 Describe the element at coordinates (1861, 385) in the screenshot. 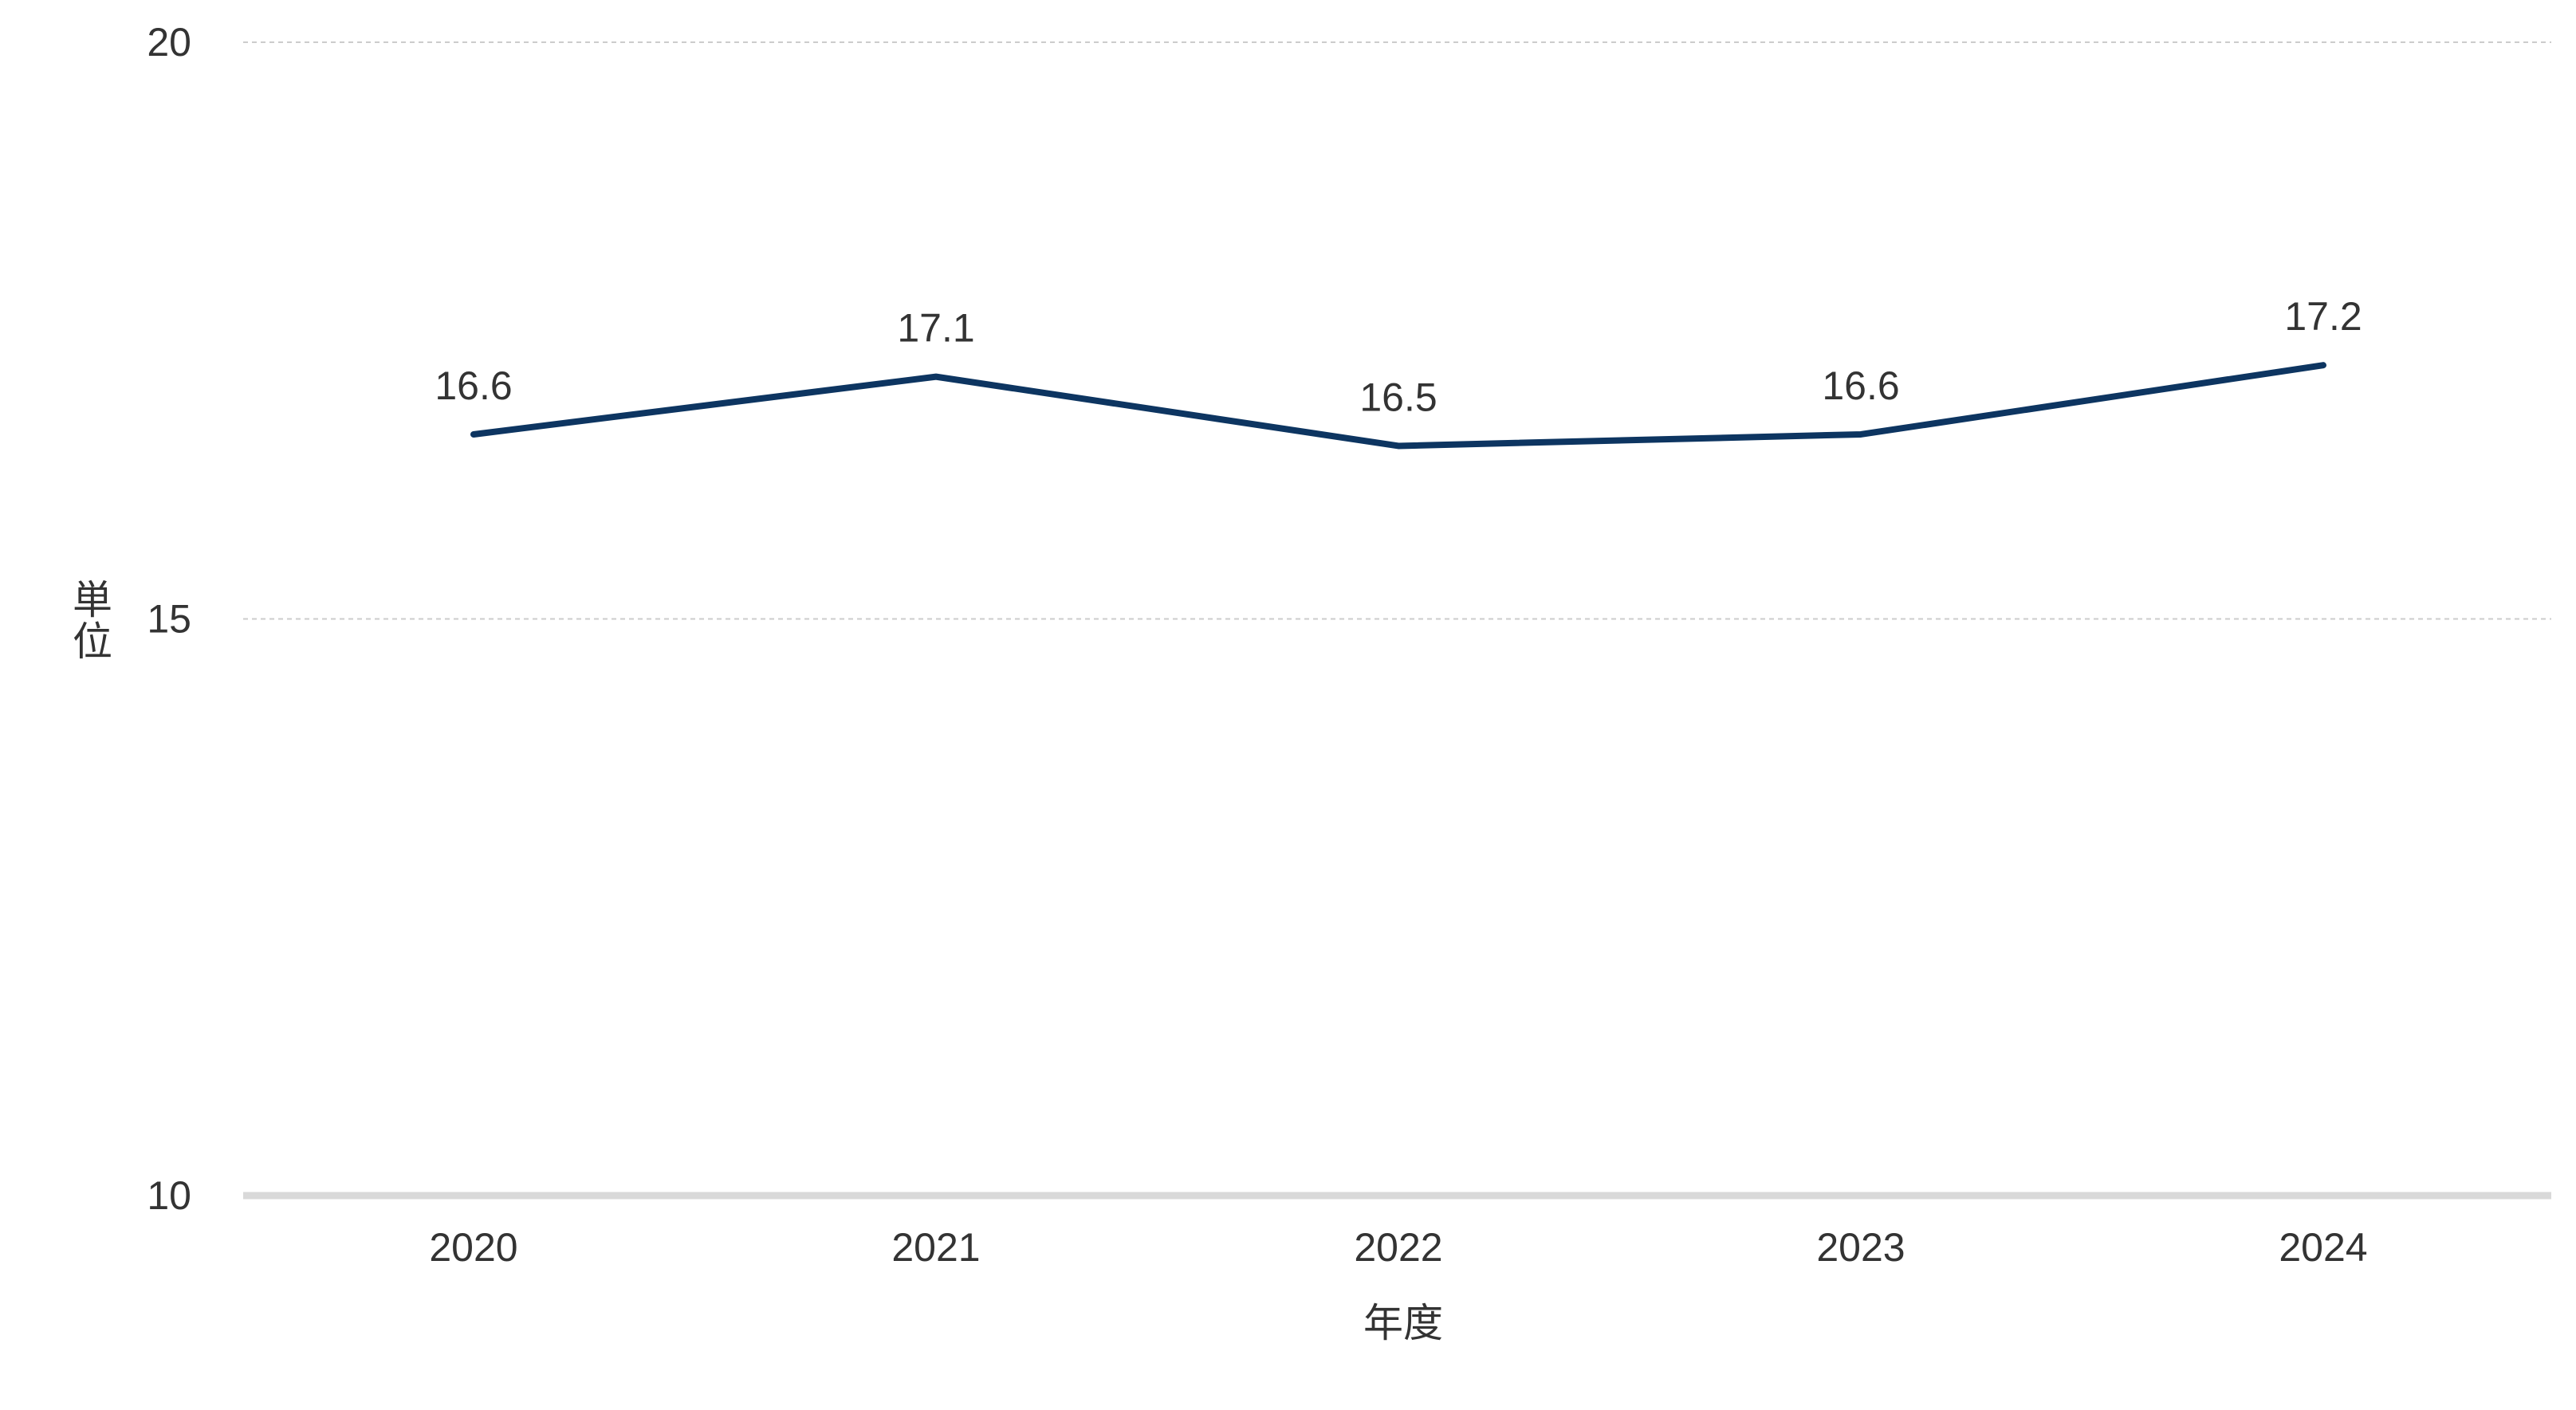

I see `data-label-2023: 16.6` at that location.